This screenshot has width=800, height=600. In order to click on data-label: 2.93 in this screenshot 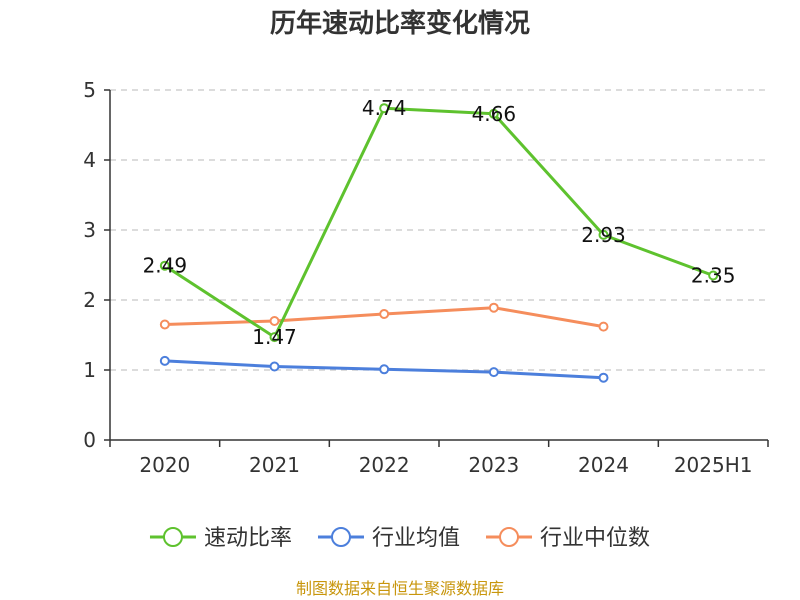, I will do `click(603, 235)`.